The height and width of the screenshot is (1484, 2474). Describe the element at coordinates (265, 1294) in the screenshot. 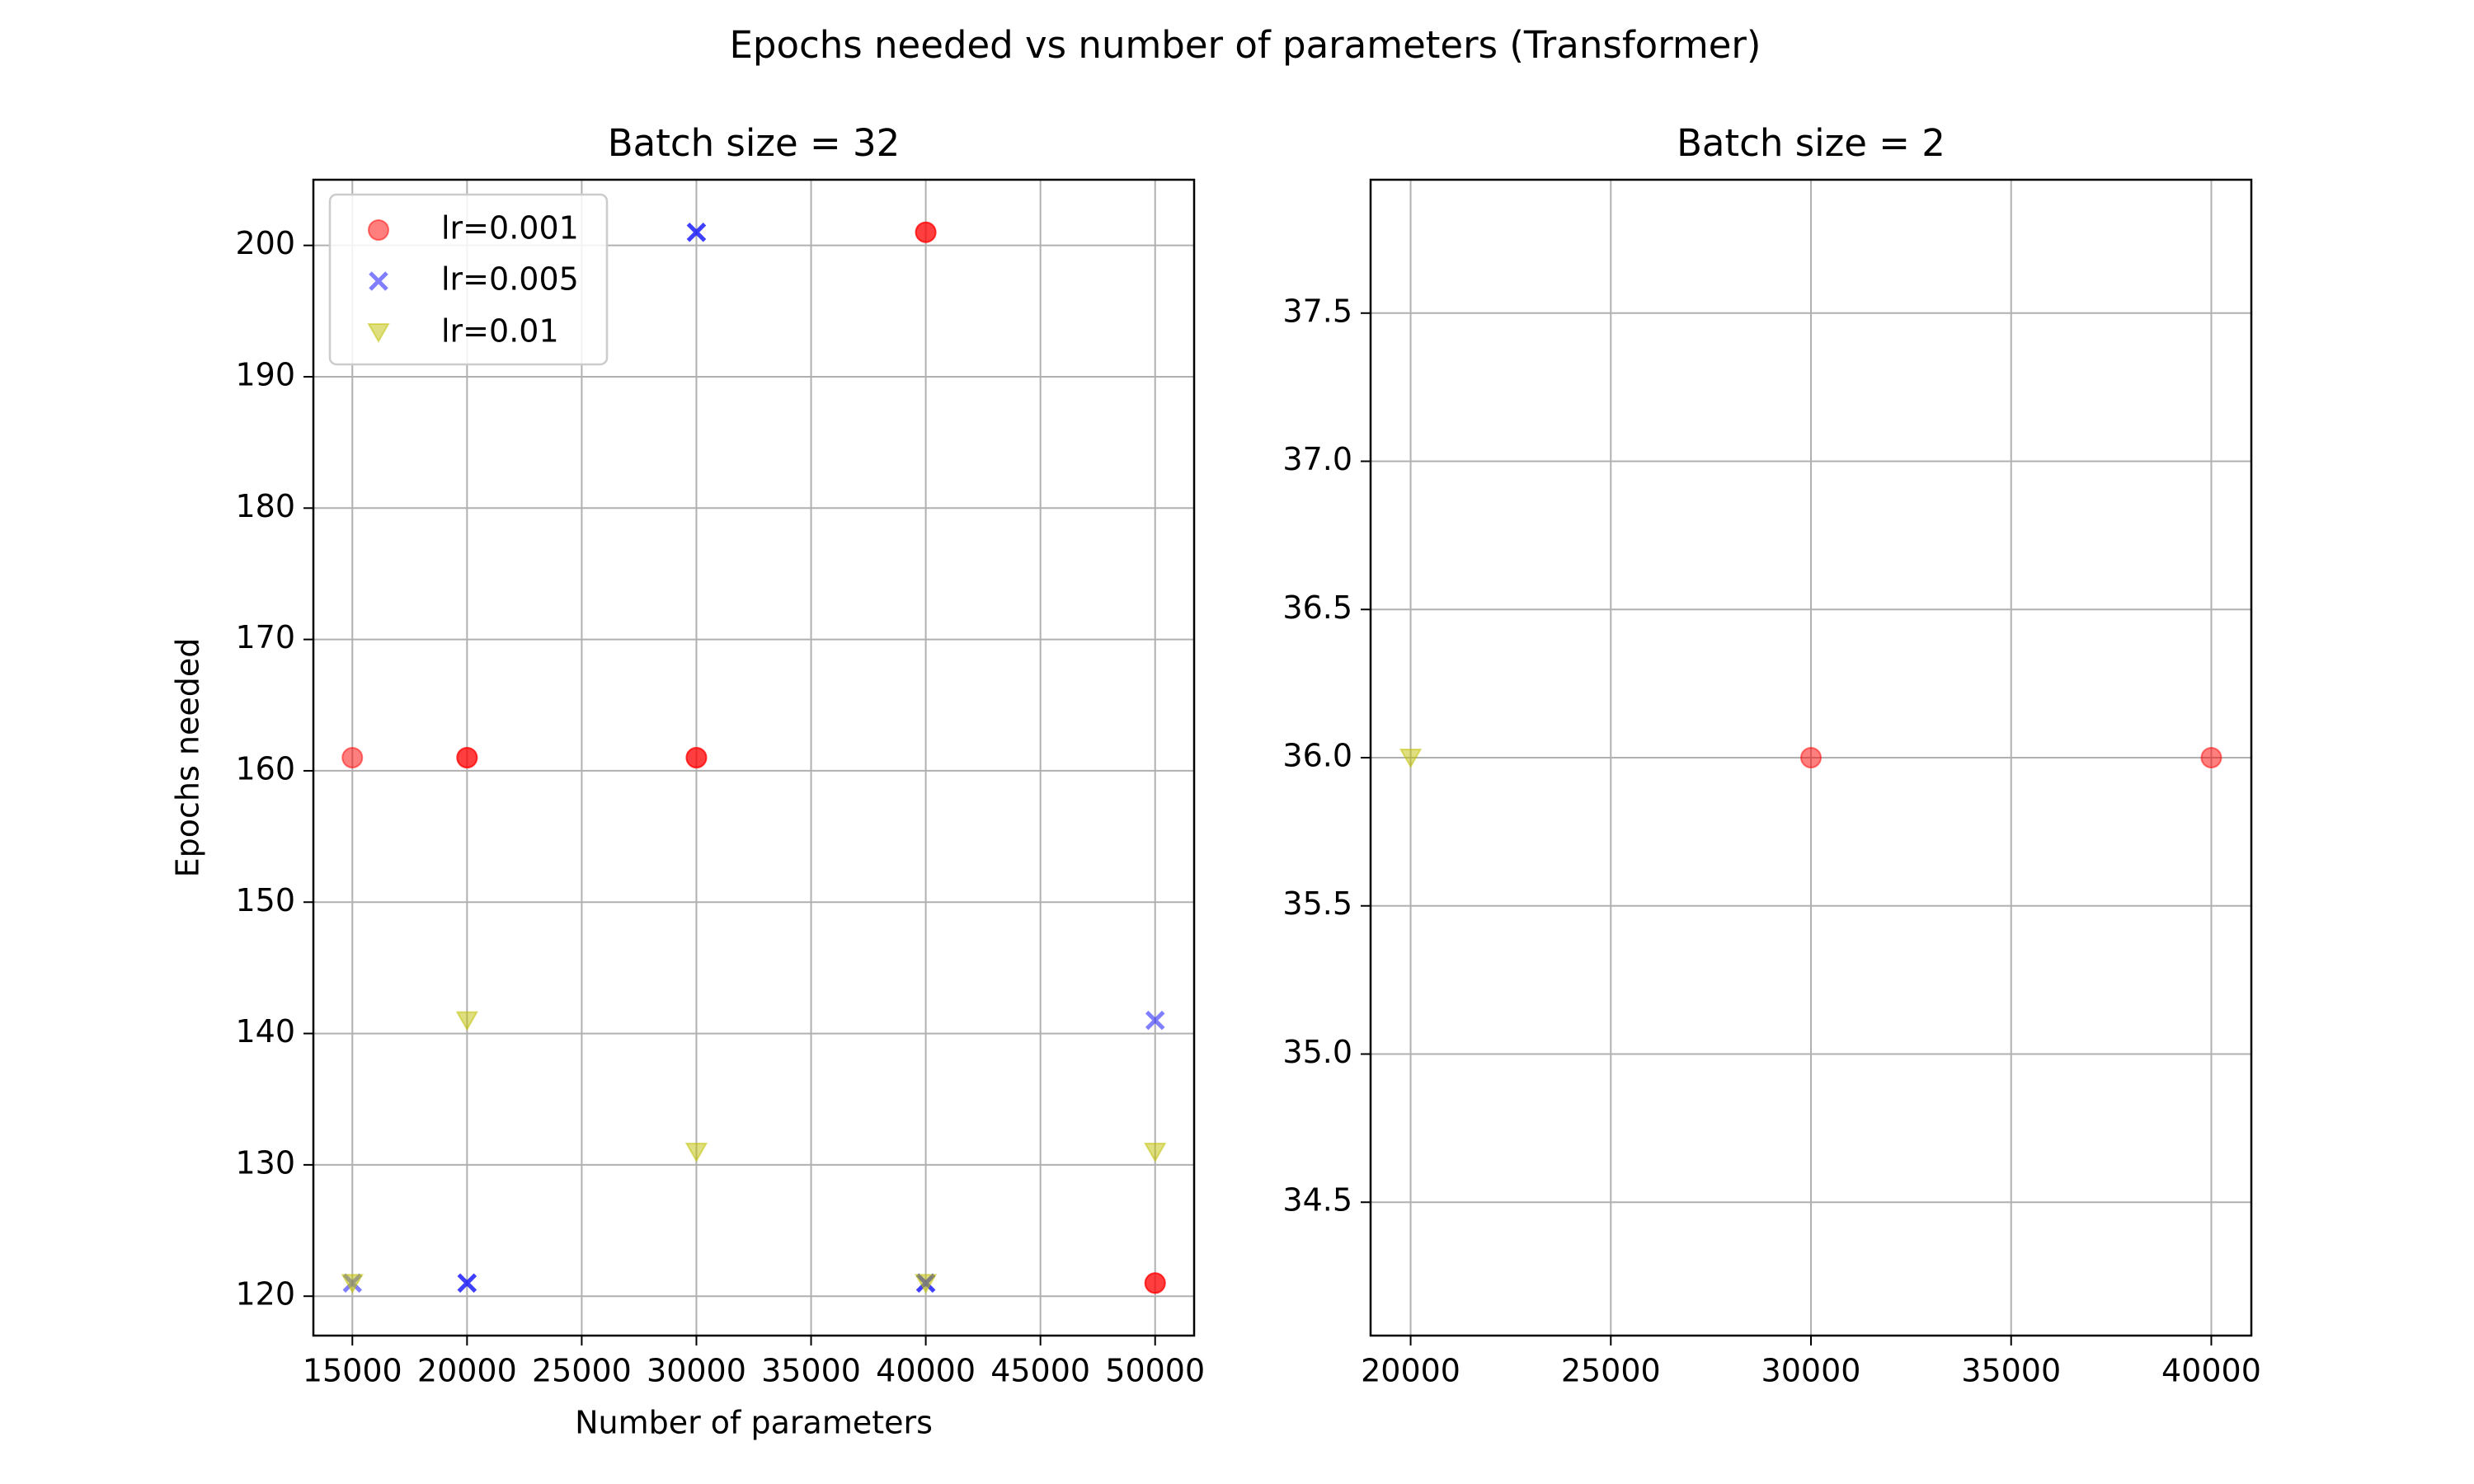

I see `y-tick-label: 120` at that location.